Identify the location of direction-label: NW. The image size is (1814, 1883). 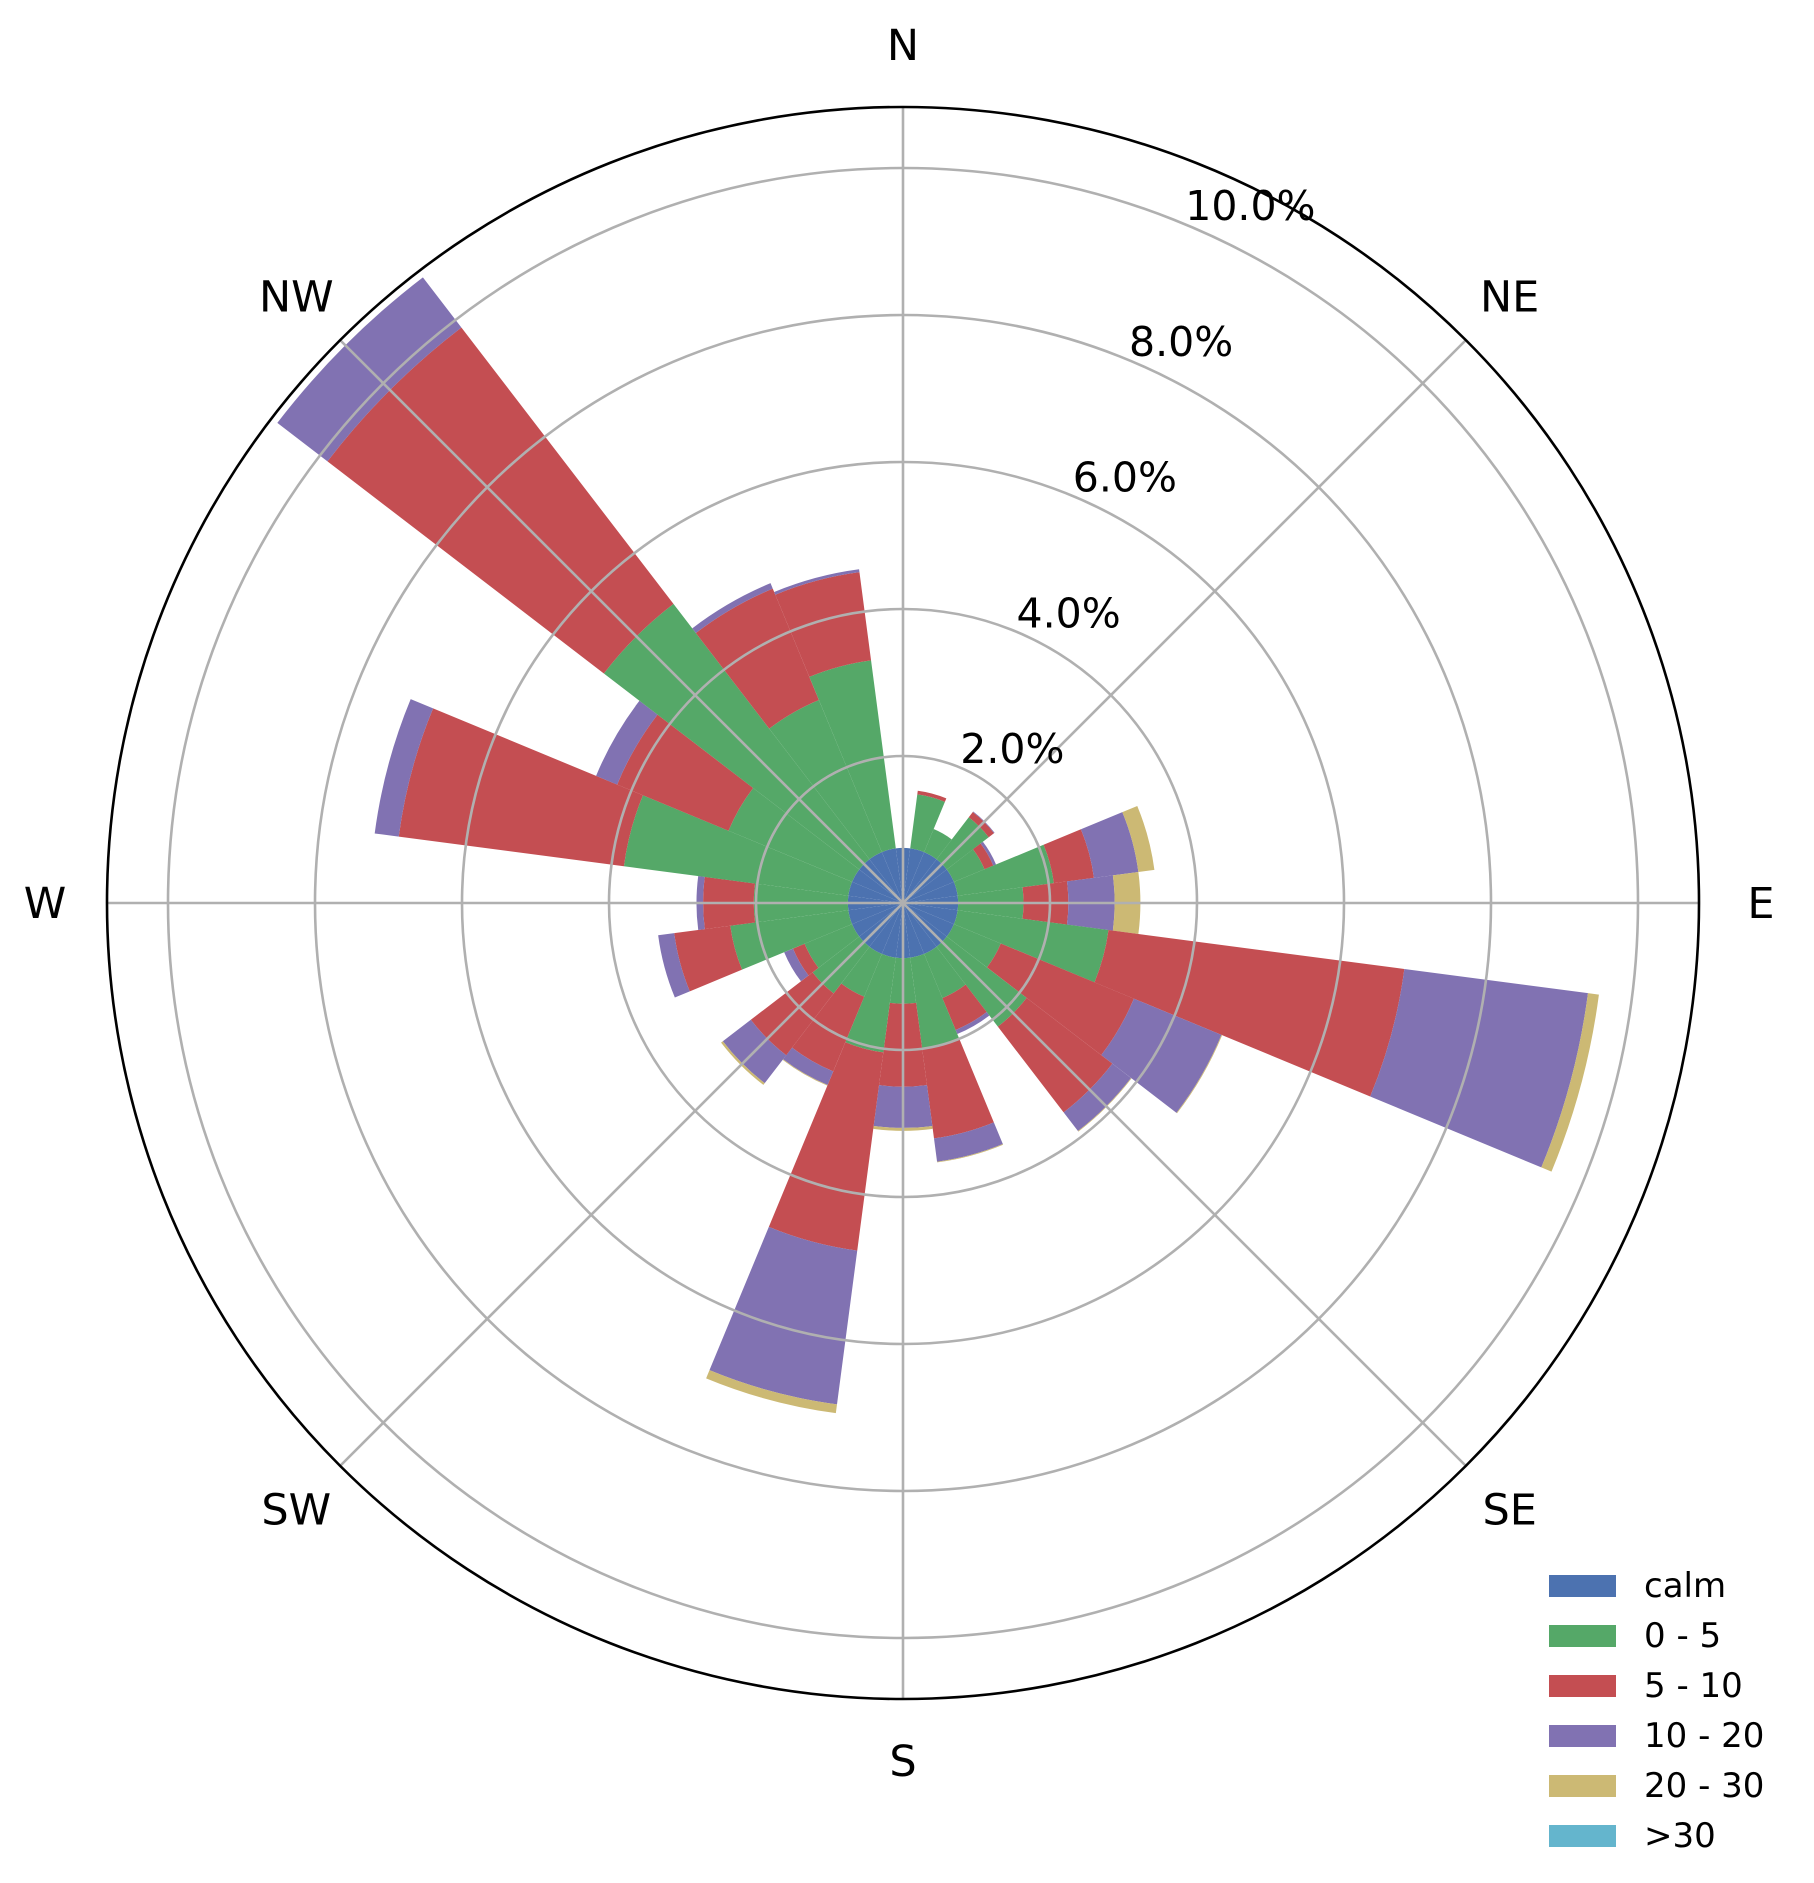
(296, 297).